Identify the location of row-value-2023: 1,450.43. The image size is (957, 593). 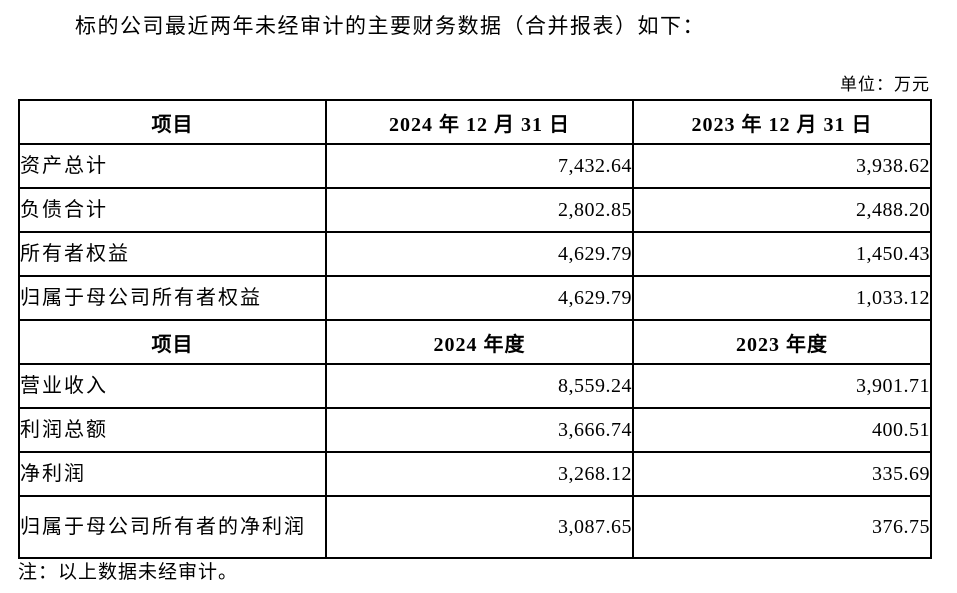
(782, 254).